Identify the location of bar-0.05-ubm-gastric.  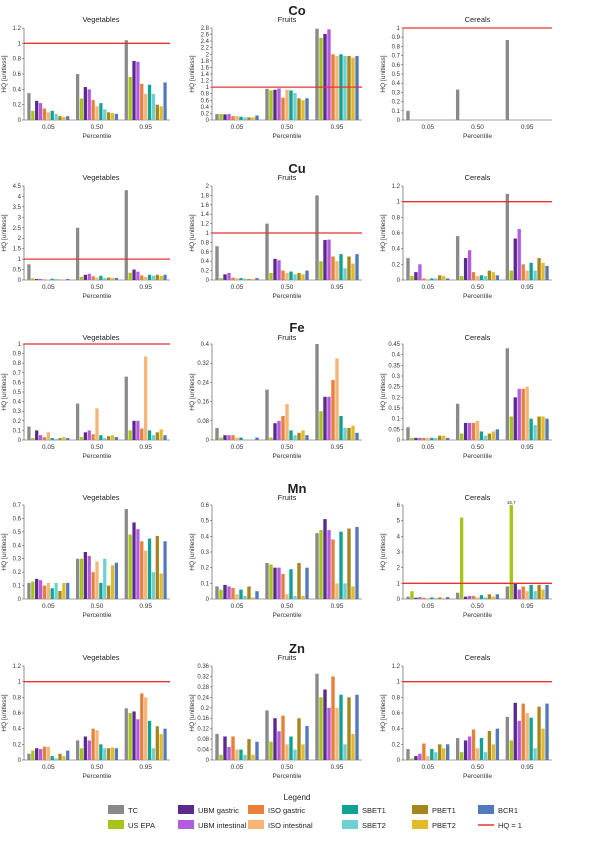
(37, 754).